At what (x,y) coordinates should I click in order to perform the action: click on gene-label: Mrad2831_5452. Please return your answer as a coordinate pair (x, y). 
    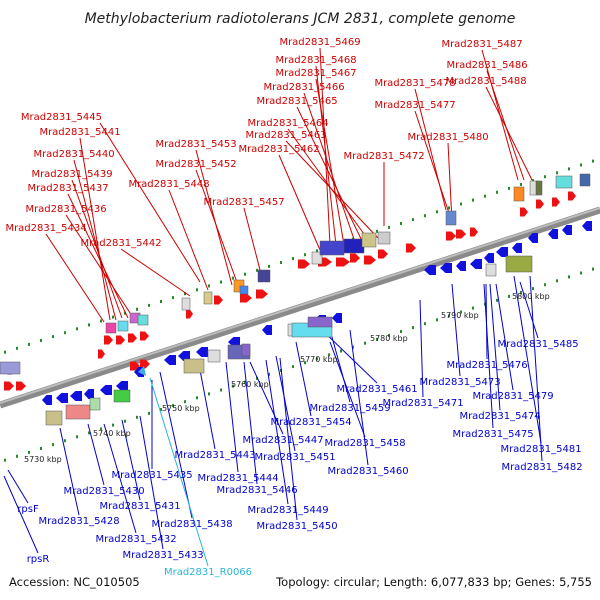
    Looking at the image, I should click on (195, 164).